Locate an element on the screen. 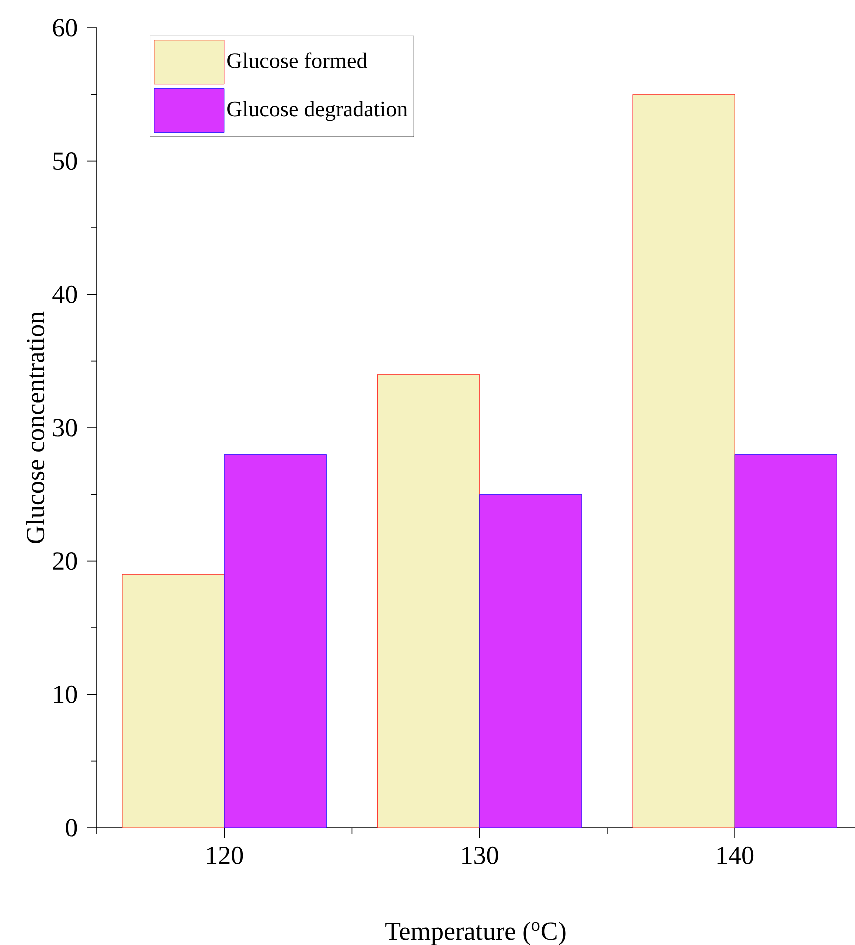 The height and width of the screenshot is (945, 855). y-tick-label: 20 is located at coordinates (65, 561).